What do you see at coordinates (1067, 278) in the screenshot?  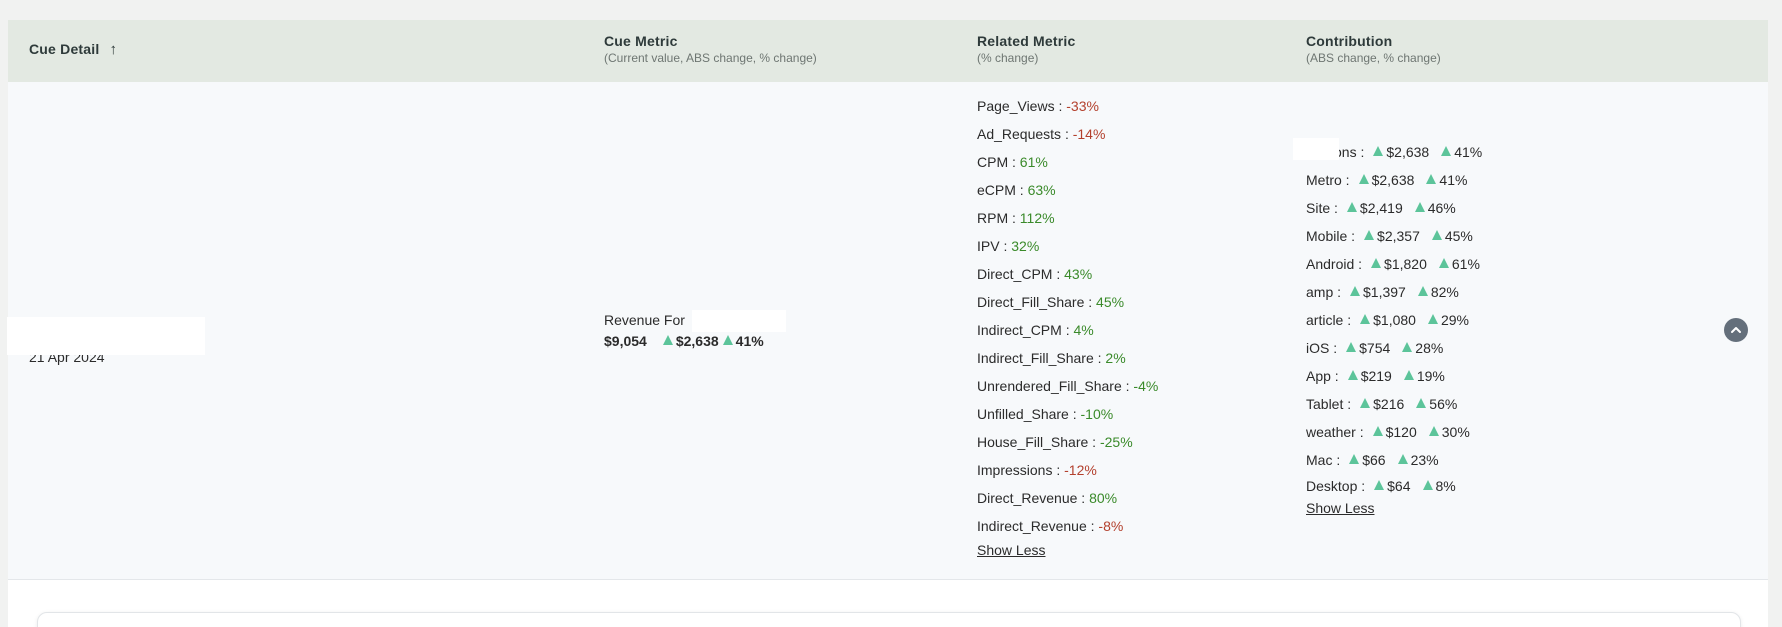 I see `list-item: Direct_CPM : 43%` at bounding box center [1067, 278].